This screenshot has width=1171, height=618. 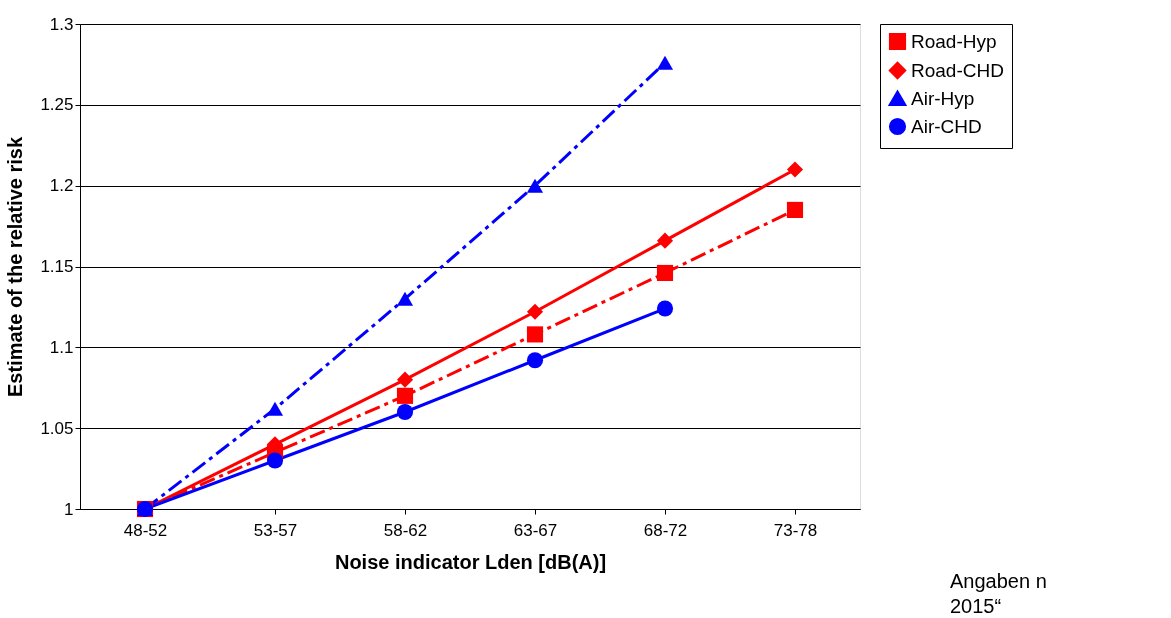 What do you see at coordinates (954, 41) in the screenshot?
I see `legend-label: Road-Hyp` at bounding box center [954, 41].